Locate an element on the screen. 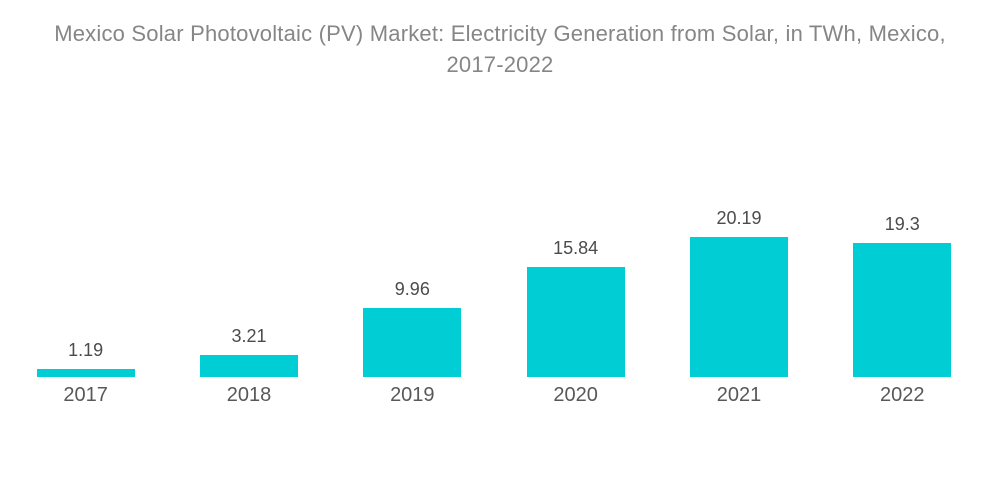  bar-value-label: 19.3 is located at coordinates (902, 224).